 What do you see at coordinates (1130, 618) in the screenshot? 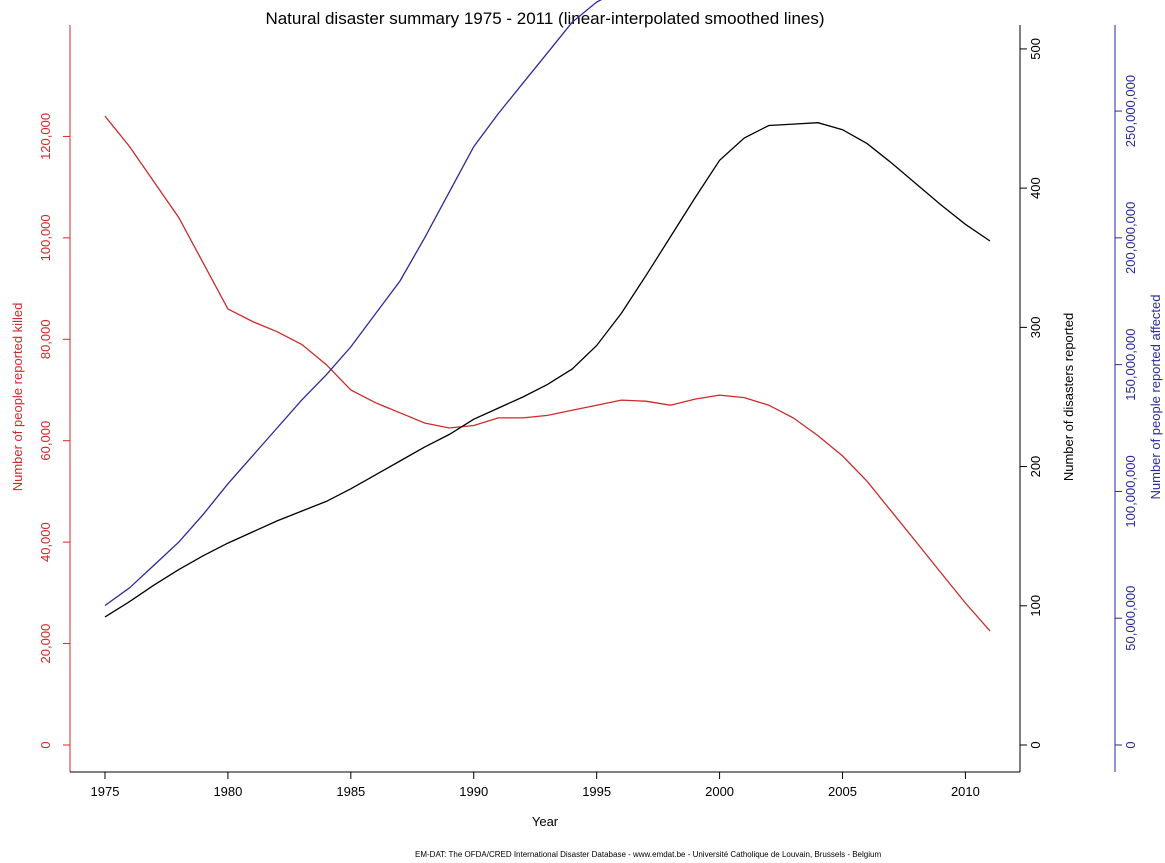
I see `right2-tick-label: 50,000,000` at bounding box center [1130, 618].